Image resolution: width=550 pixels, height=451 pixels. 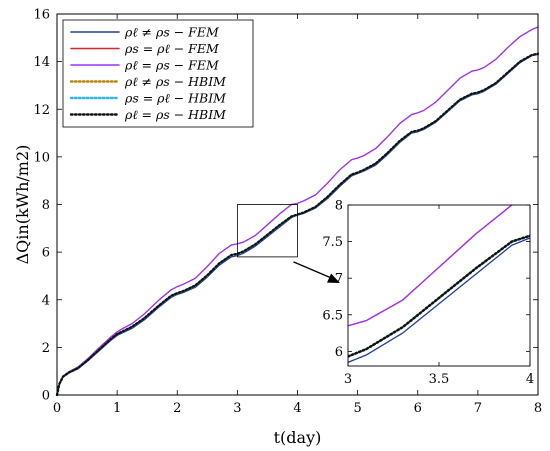 What do you see at coordinates (297, 408) in the screenshot?
I see `x-tick-label: 4` at bounding box center [297, 408].